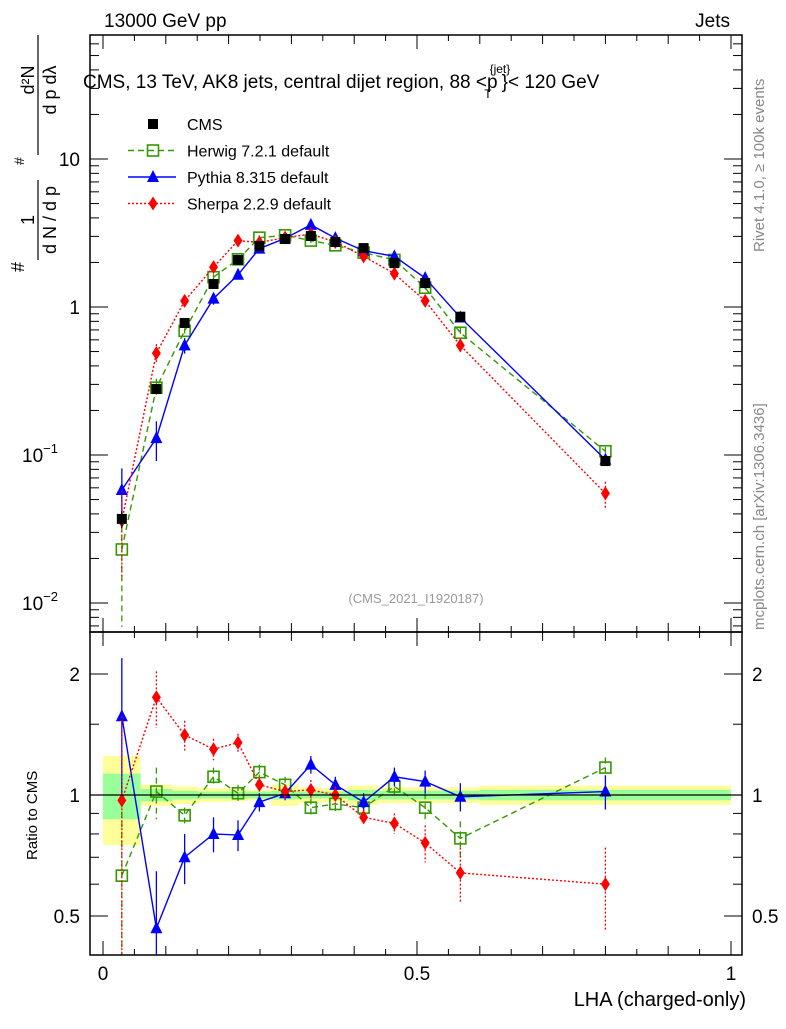  I want to click on legend-item-pythia: Pythia 8.315 default, so click(228, 178).